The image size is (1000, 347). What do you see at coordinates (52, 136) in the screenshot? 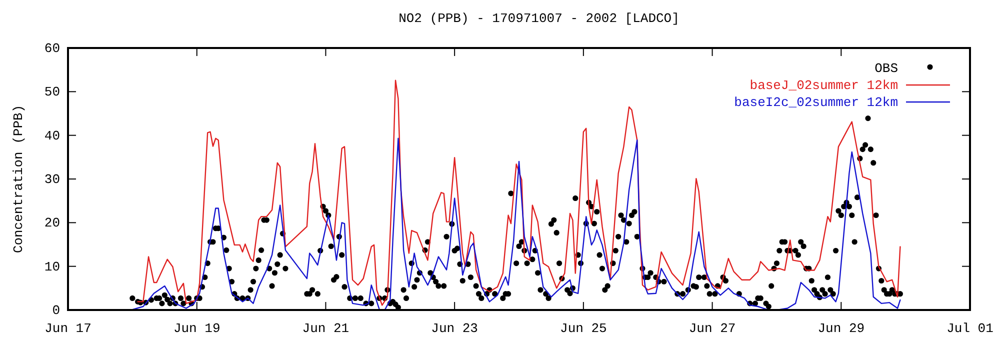
I see `y-tick-label: 40` at bounding box center [52, 136].